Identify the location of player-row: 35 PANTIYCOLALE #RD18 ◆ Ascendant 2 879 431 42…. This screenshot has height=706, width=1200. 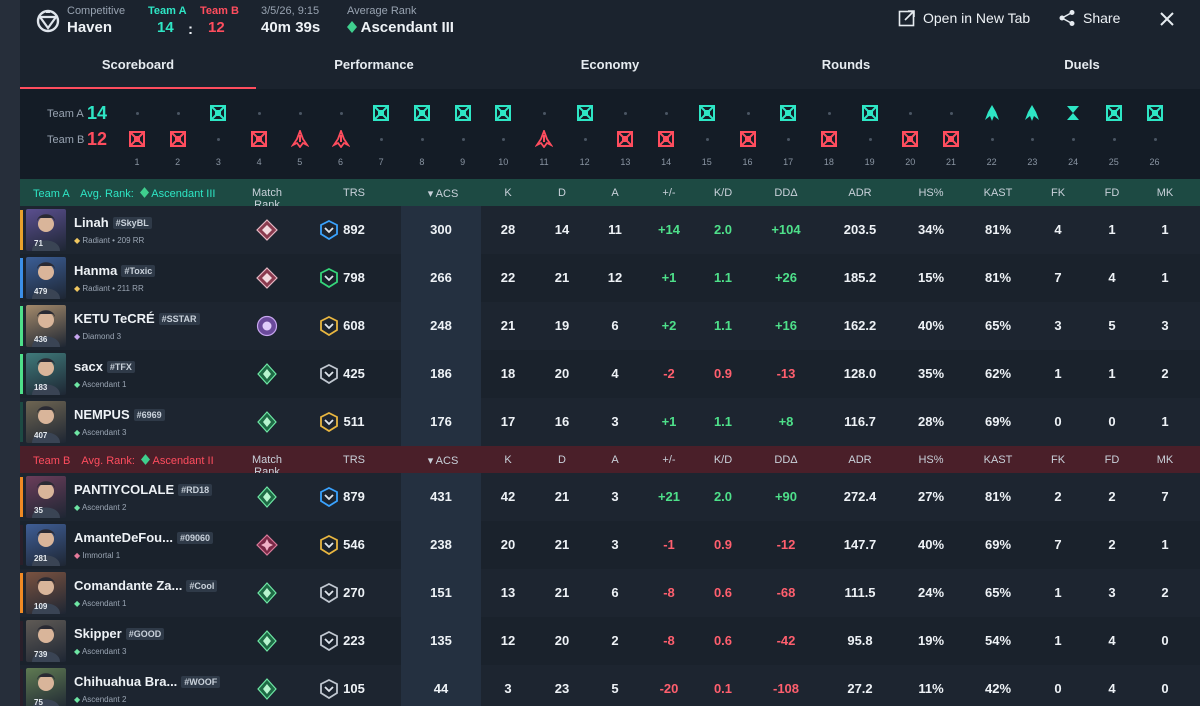
(610, 497).